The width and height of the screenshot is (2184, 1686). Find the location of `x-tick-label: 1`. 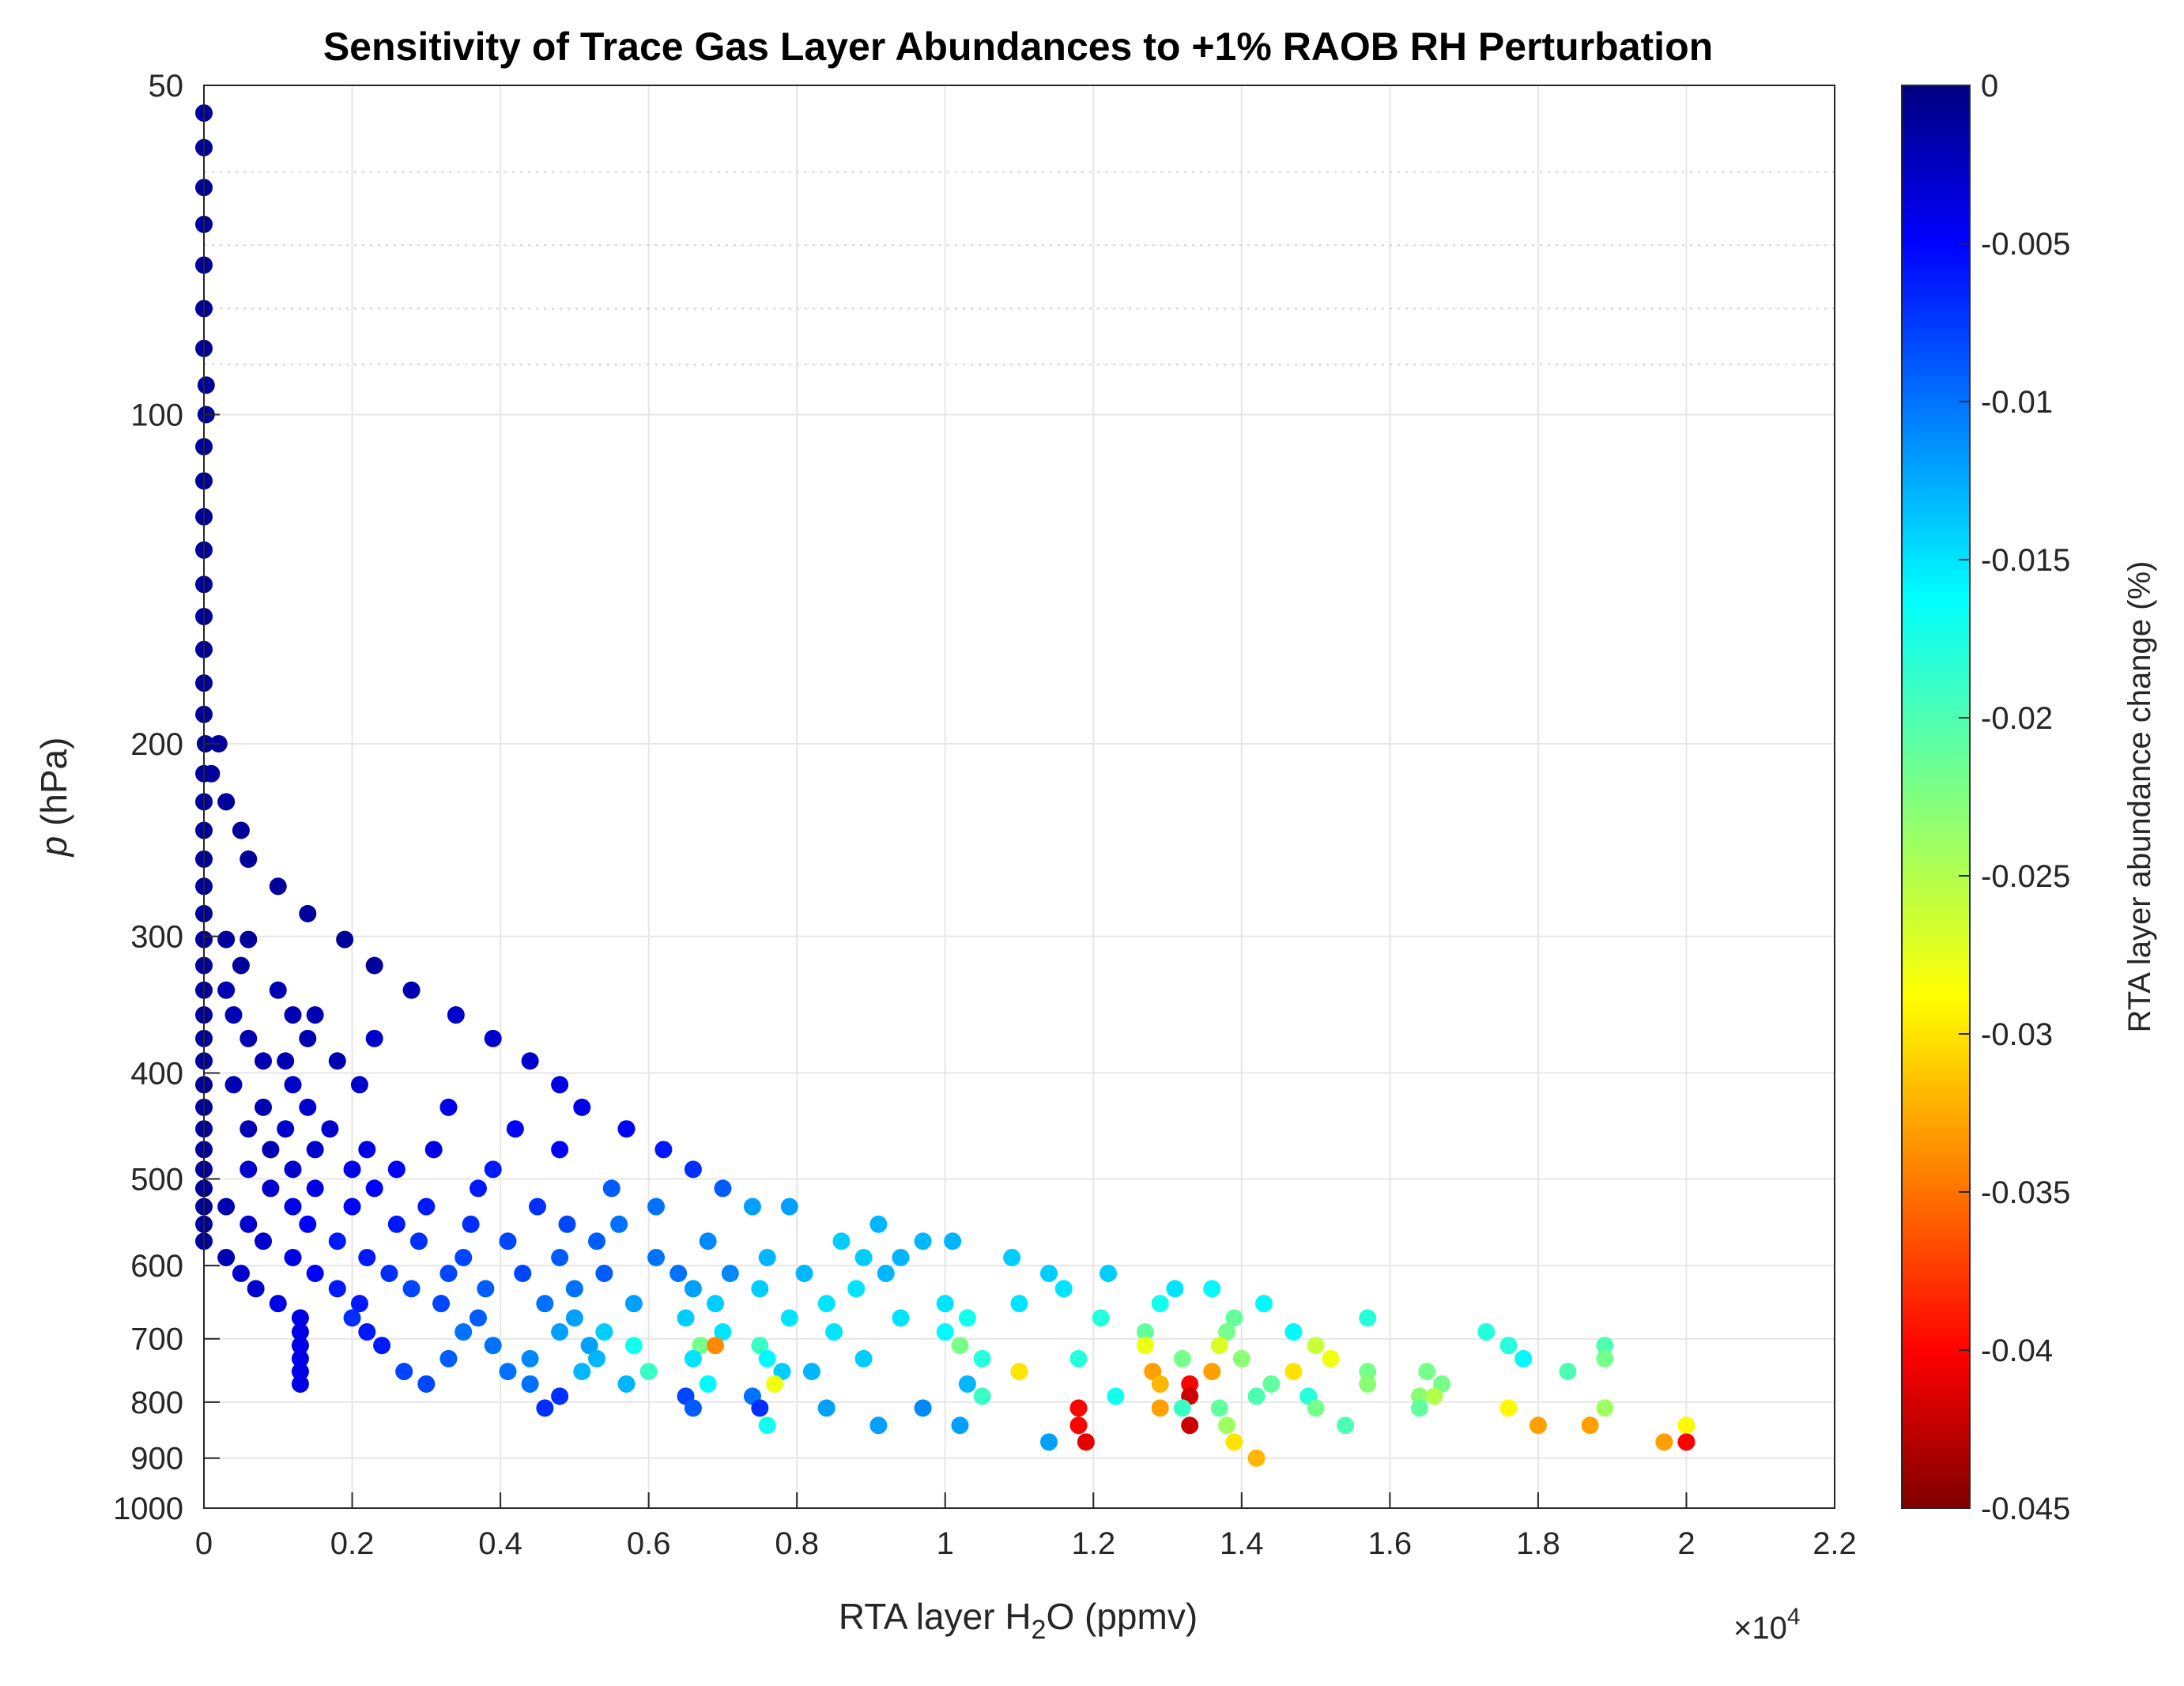

x-tick-label: 1 is located at coordinates (945, 1543).